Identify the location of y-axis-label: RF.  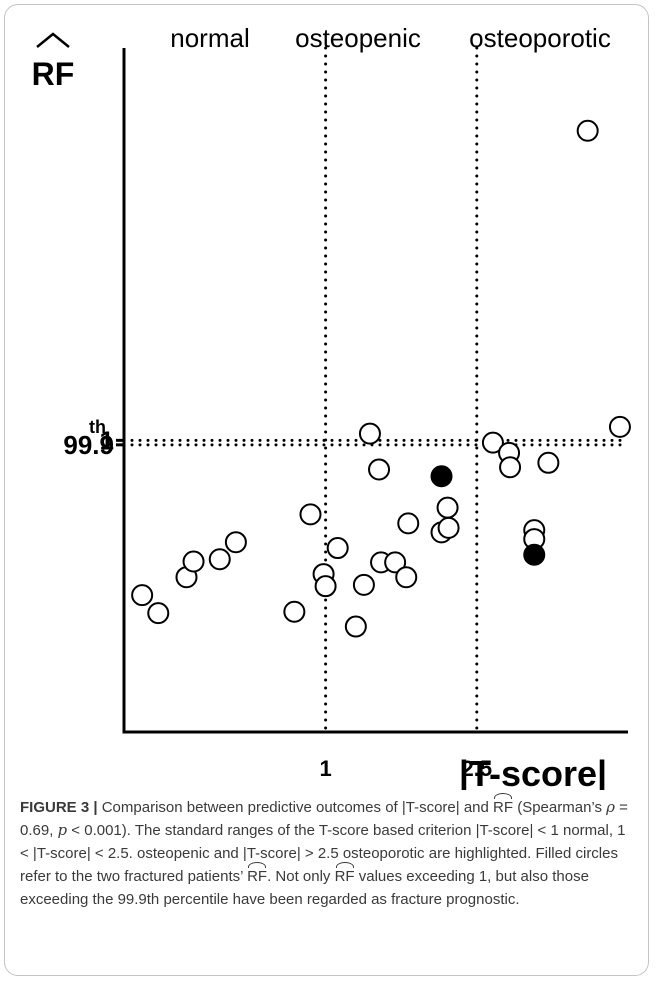
(53, 74).